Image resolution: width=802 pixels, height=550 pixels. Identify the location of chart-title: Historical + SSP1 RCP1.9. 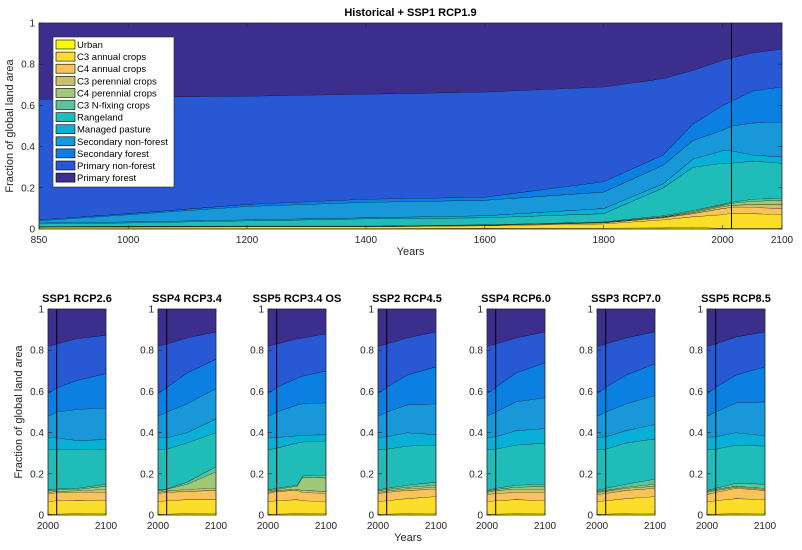
(410, 13).